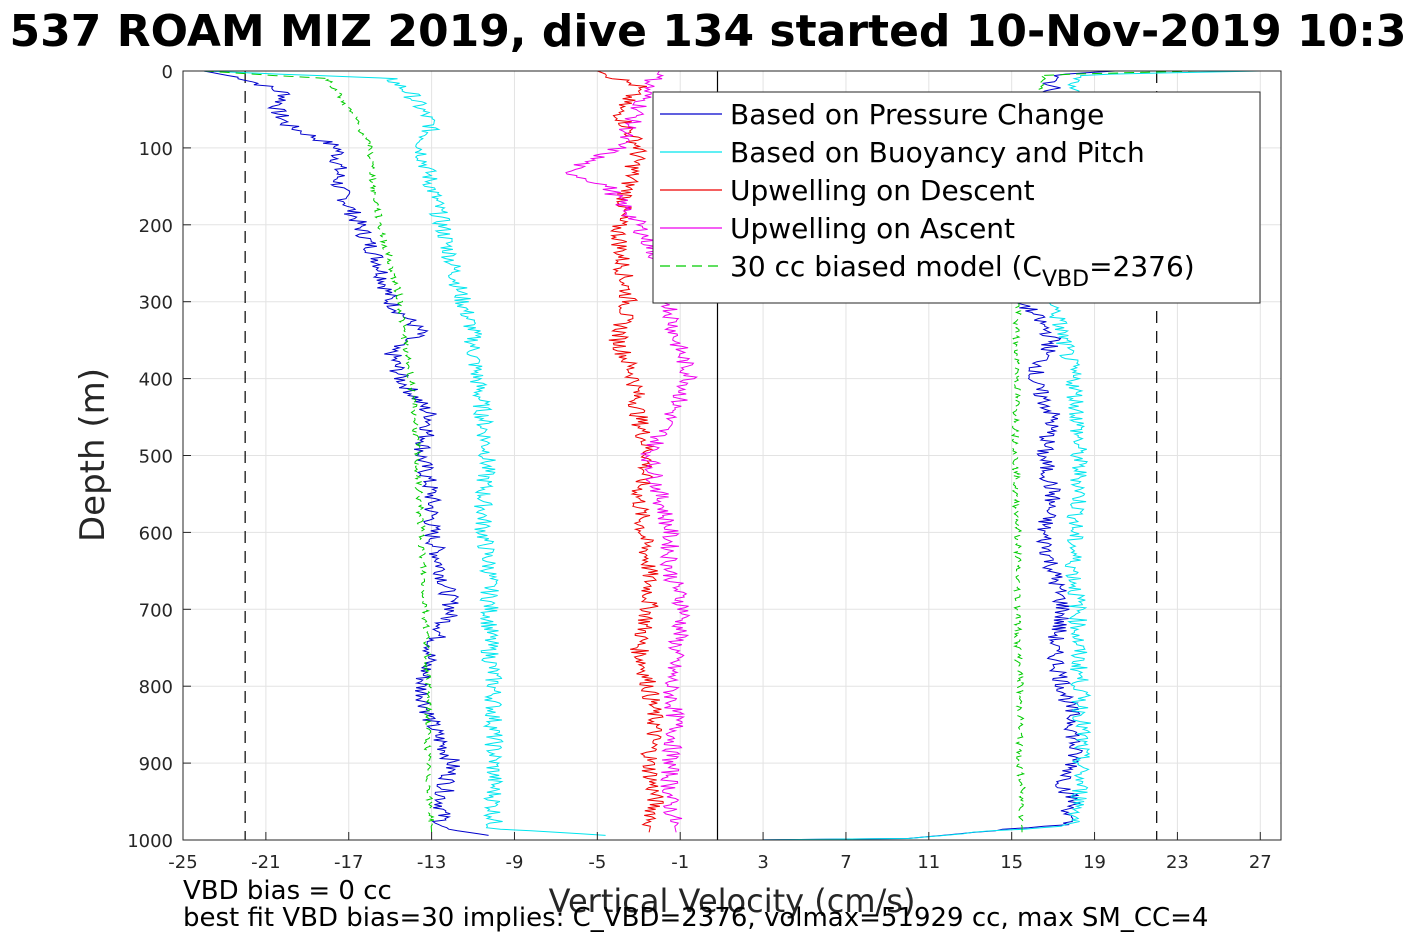  Describe the element at coordinates (182, 862) in the screenshot. I see `x-tick-label: -25` at that location.